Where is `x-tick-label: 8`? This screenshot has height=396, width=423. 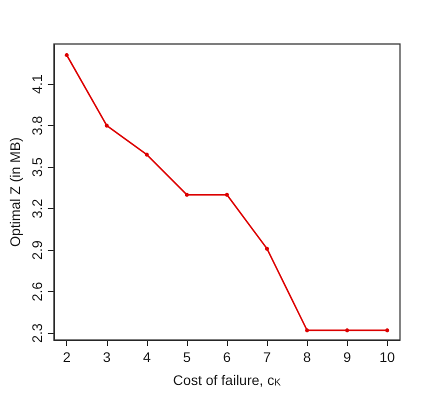 x-tick-label: 8 is located at coordinates (307, 357).